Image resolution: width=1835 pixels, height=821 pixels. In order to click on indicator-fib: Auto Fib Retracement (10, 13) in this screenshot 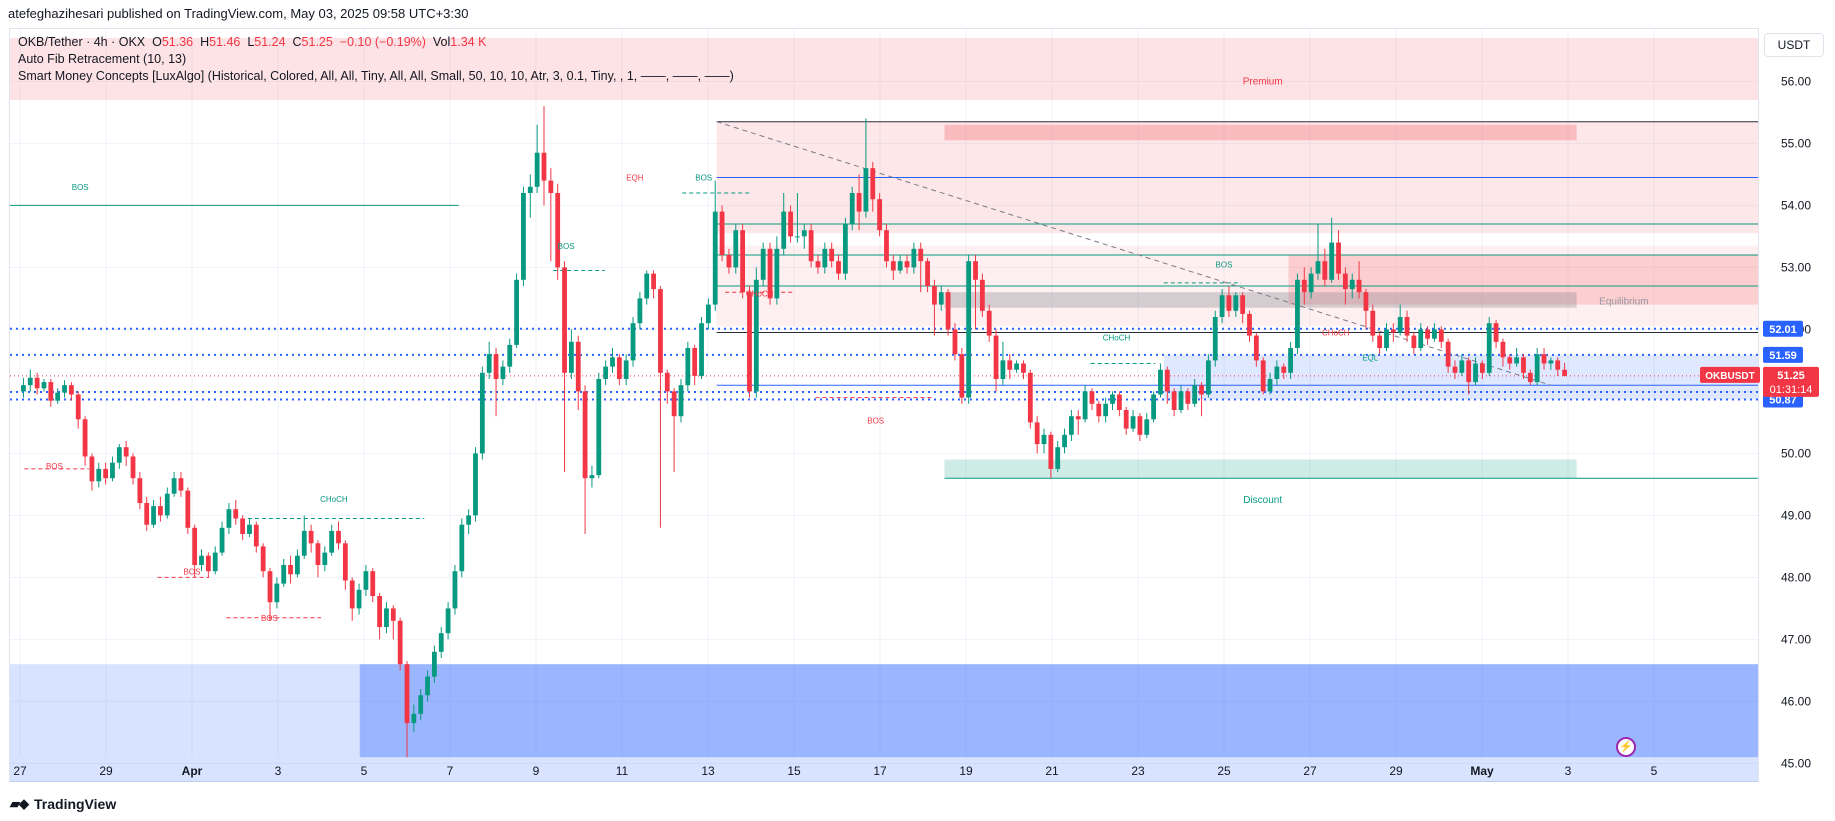, I will do `click(102, 59)`.